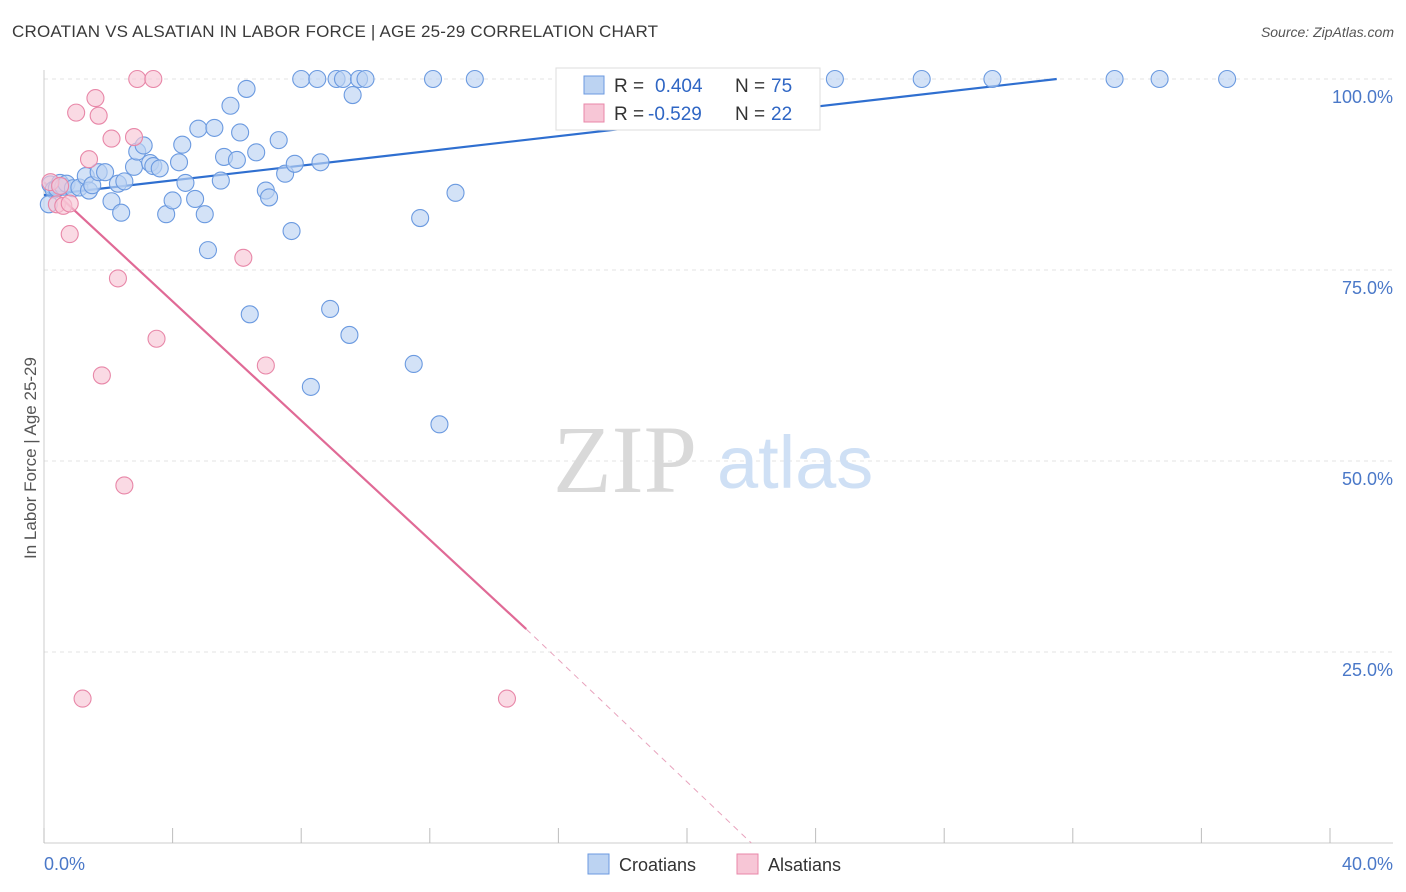  I want to click on stats-n-value-croatians: 75, so click(781, 86).